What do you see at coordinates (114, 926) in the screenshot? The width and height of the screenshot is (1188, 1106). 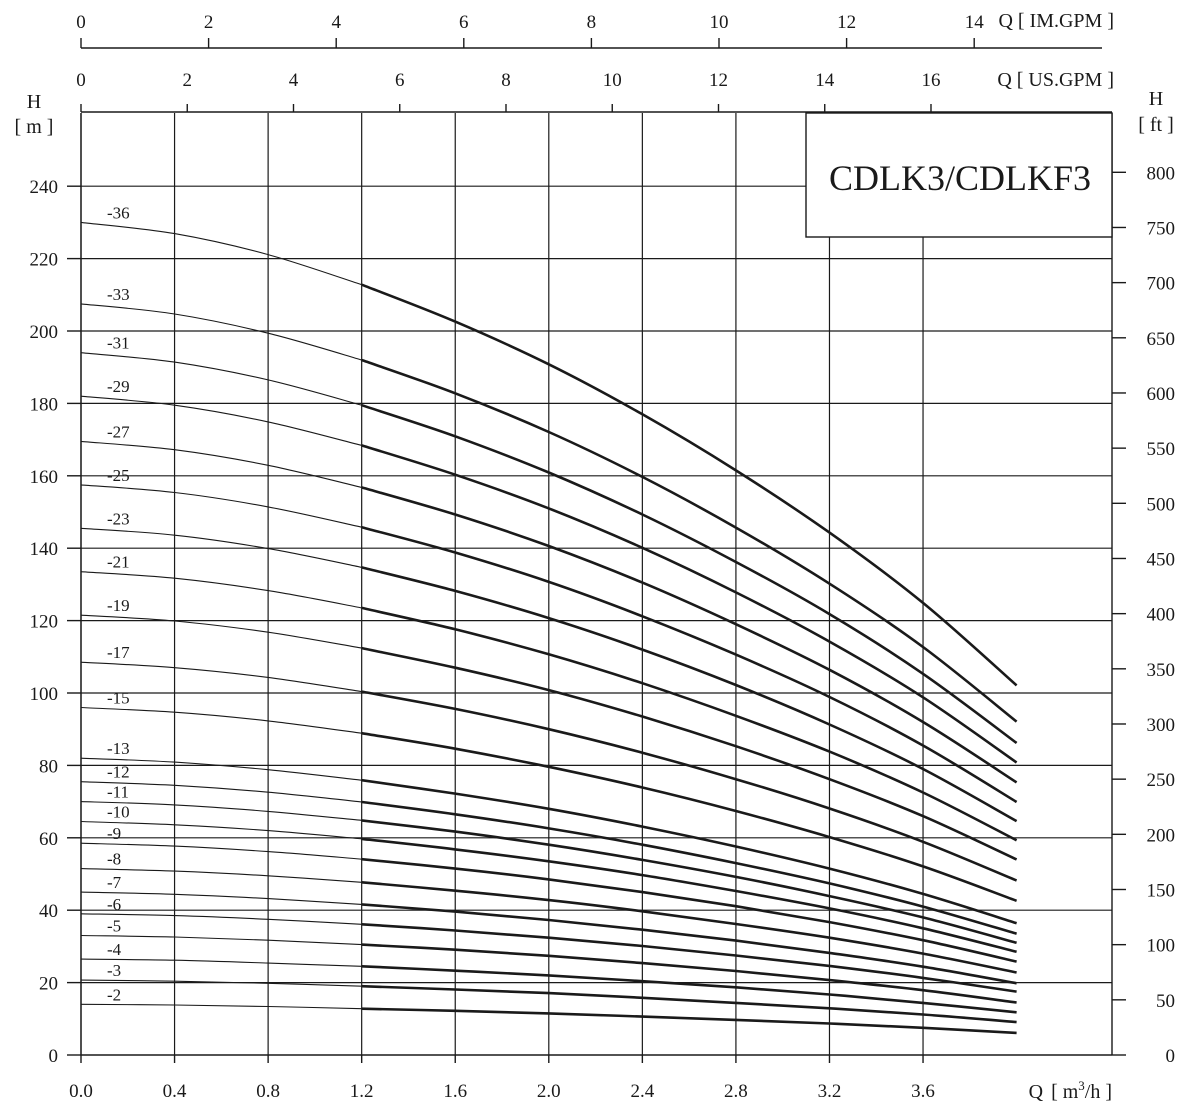 I see `curve-label: -5` at bounding box center [114, 926].